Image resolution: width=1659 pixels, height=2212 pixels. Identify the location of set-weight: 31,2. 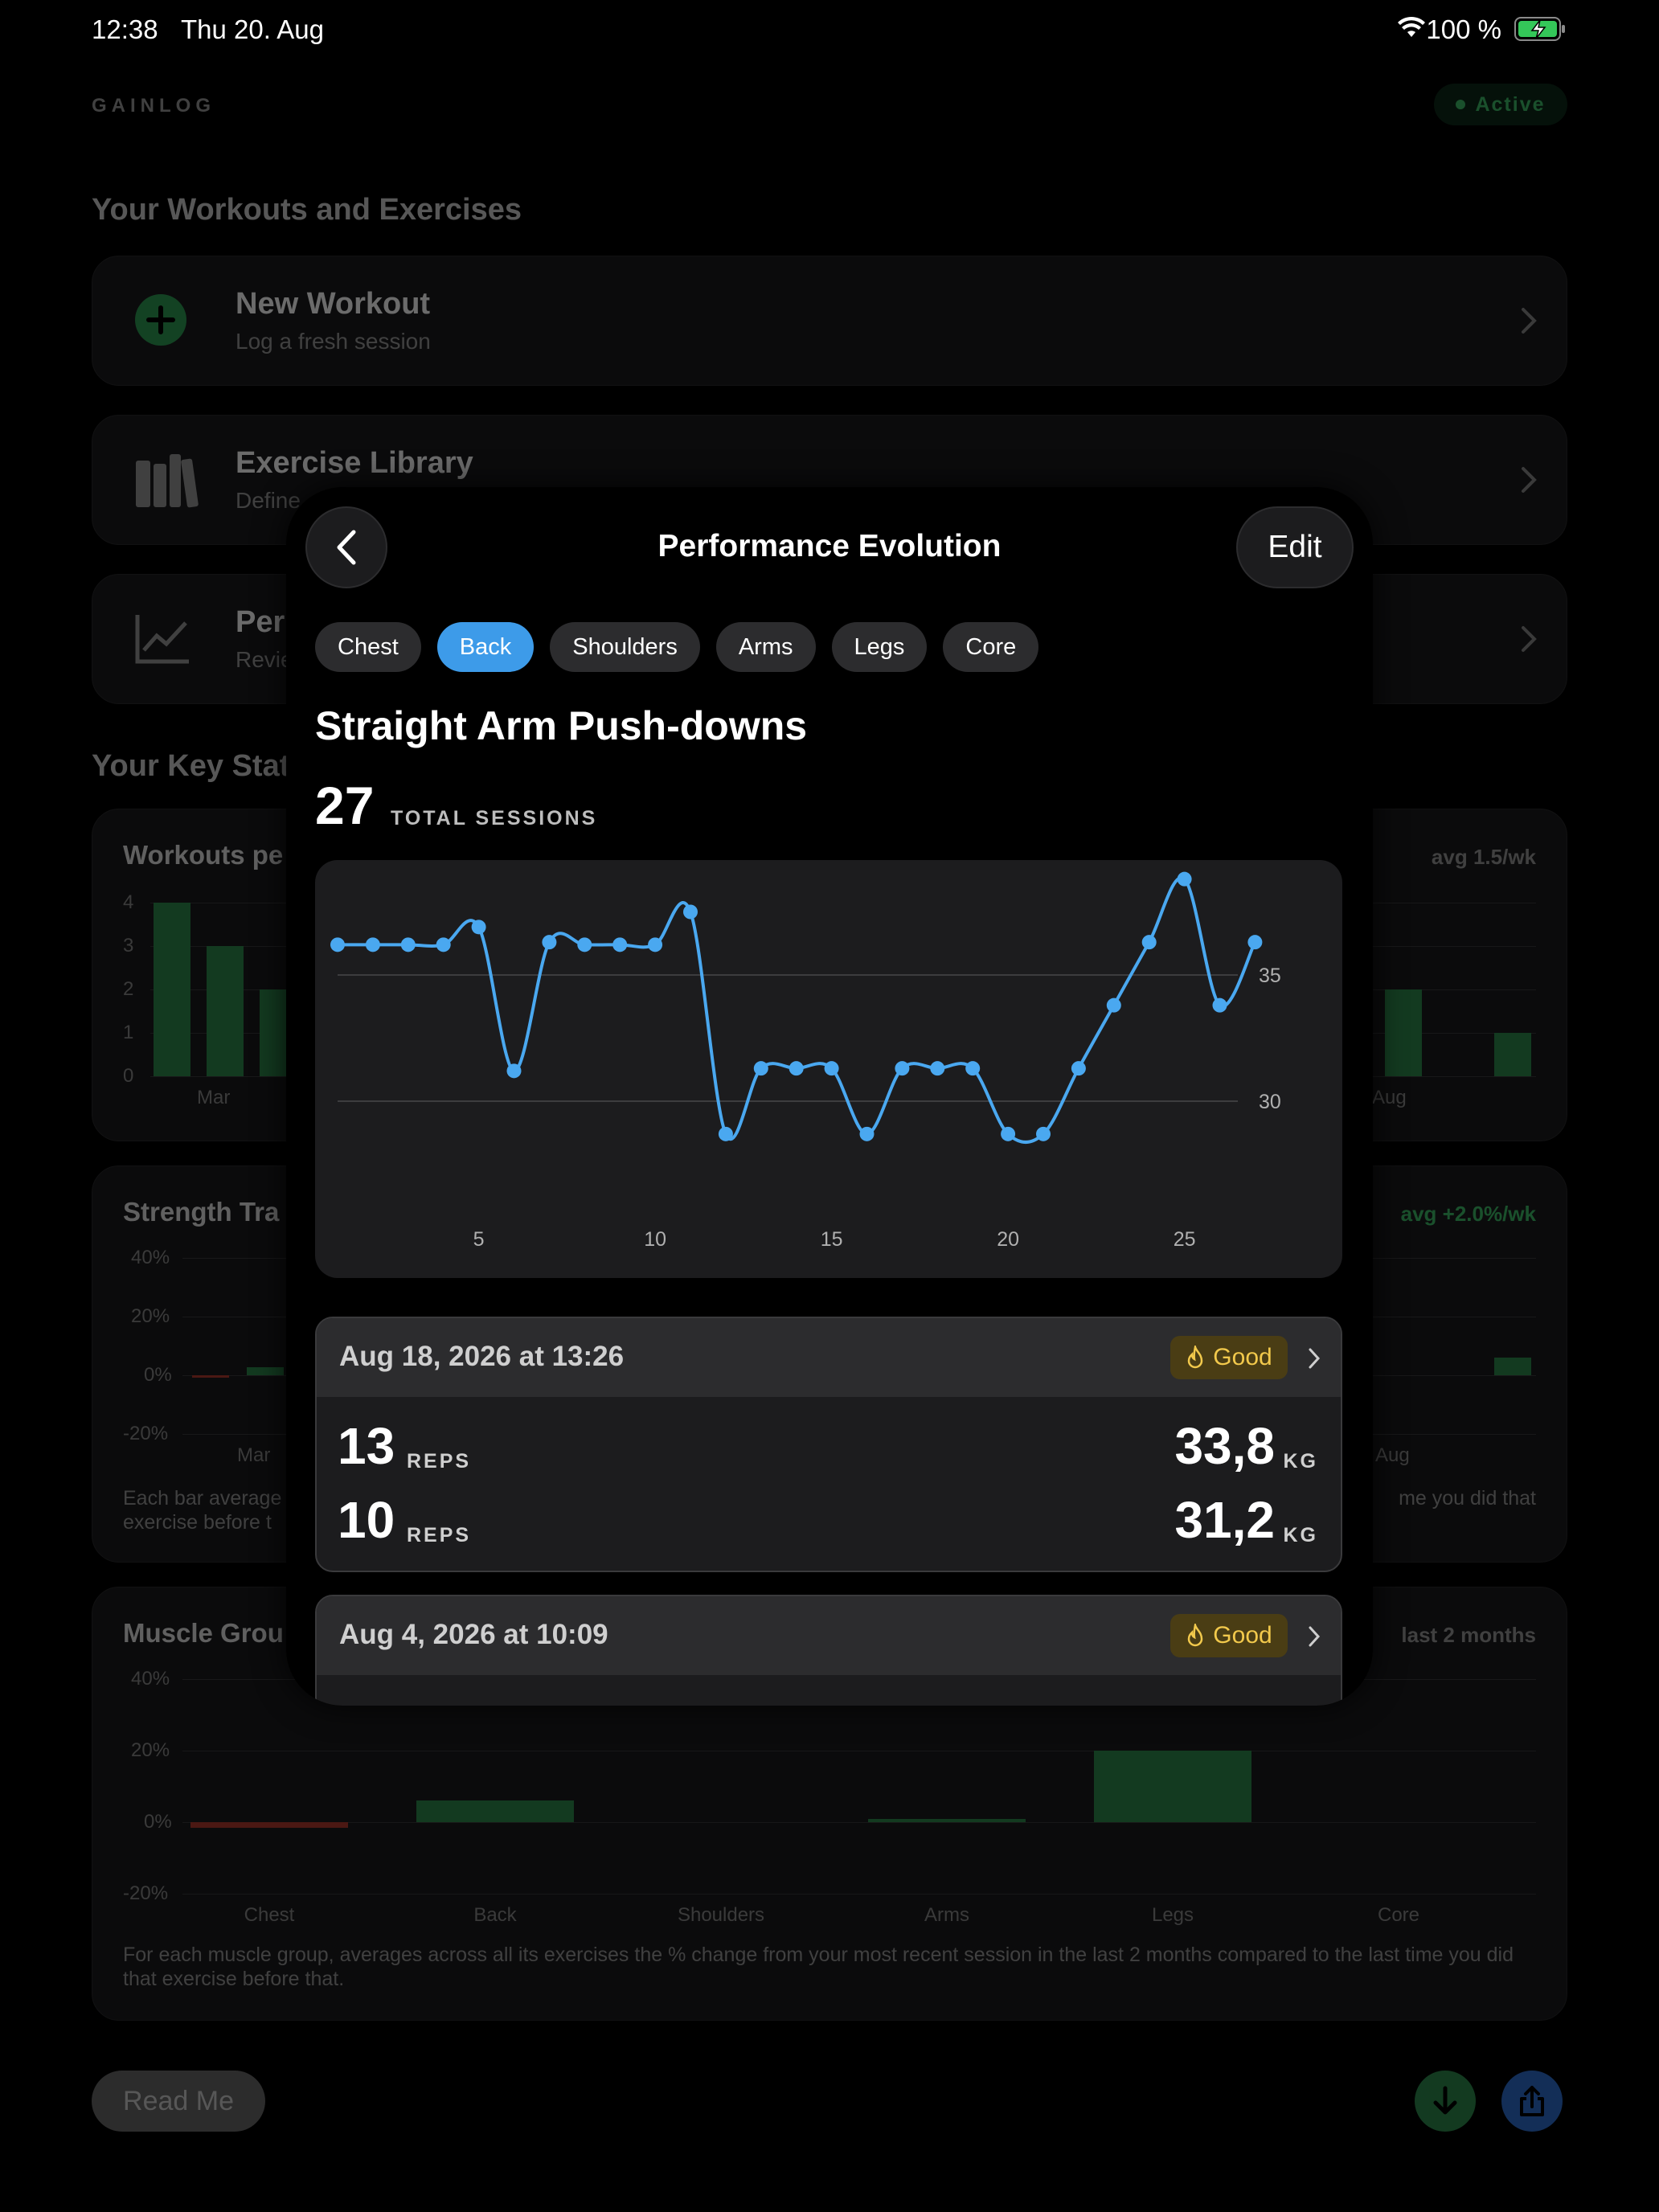
(1224, 1520).